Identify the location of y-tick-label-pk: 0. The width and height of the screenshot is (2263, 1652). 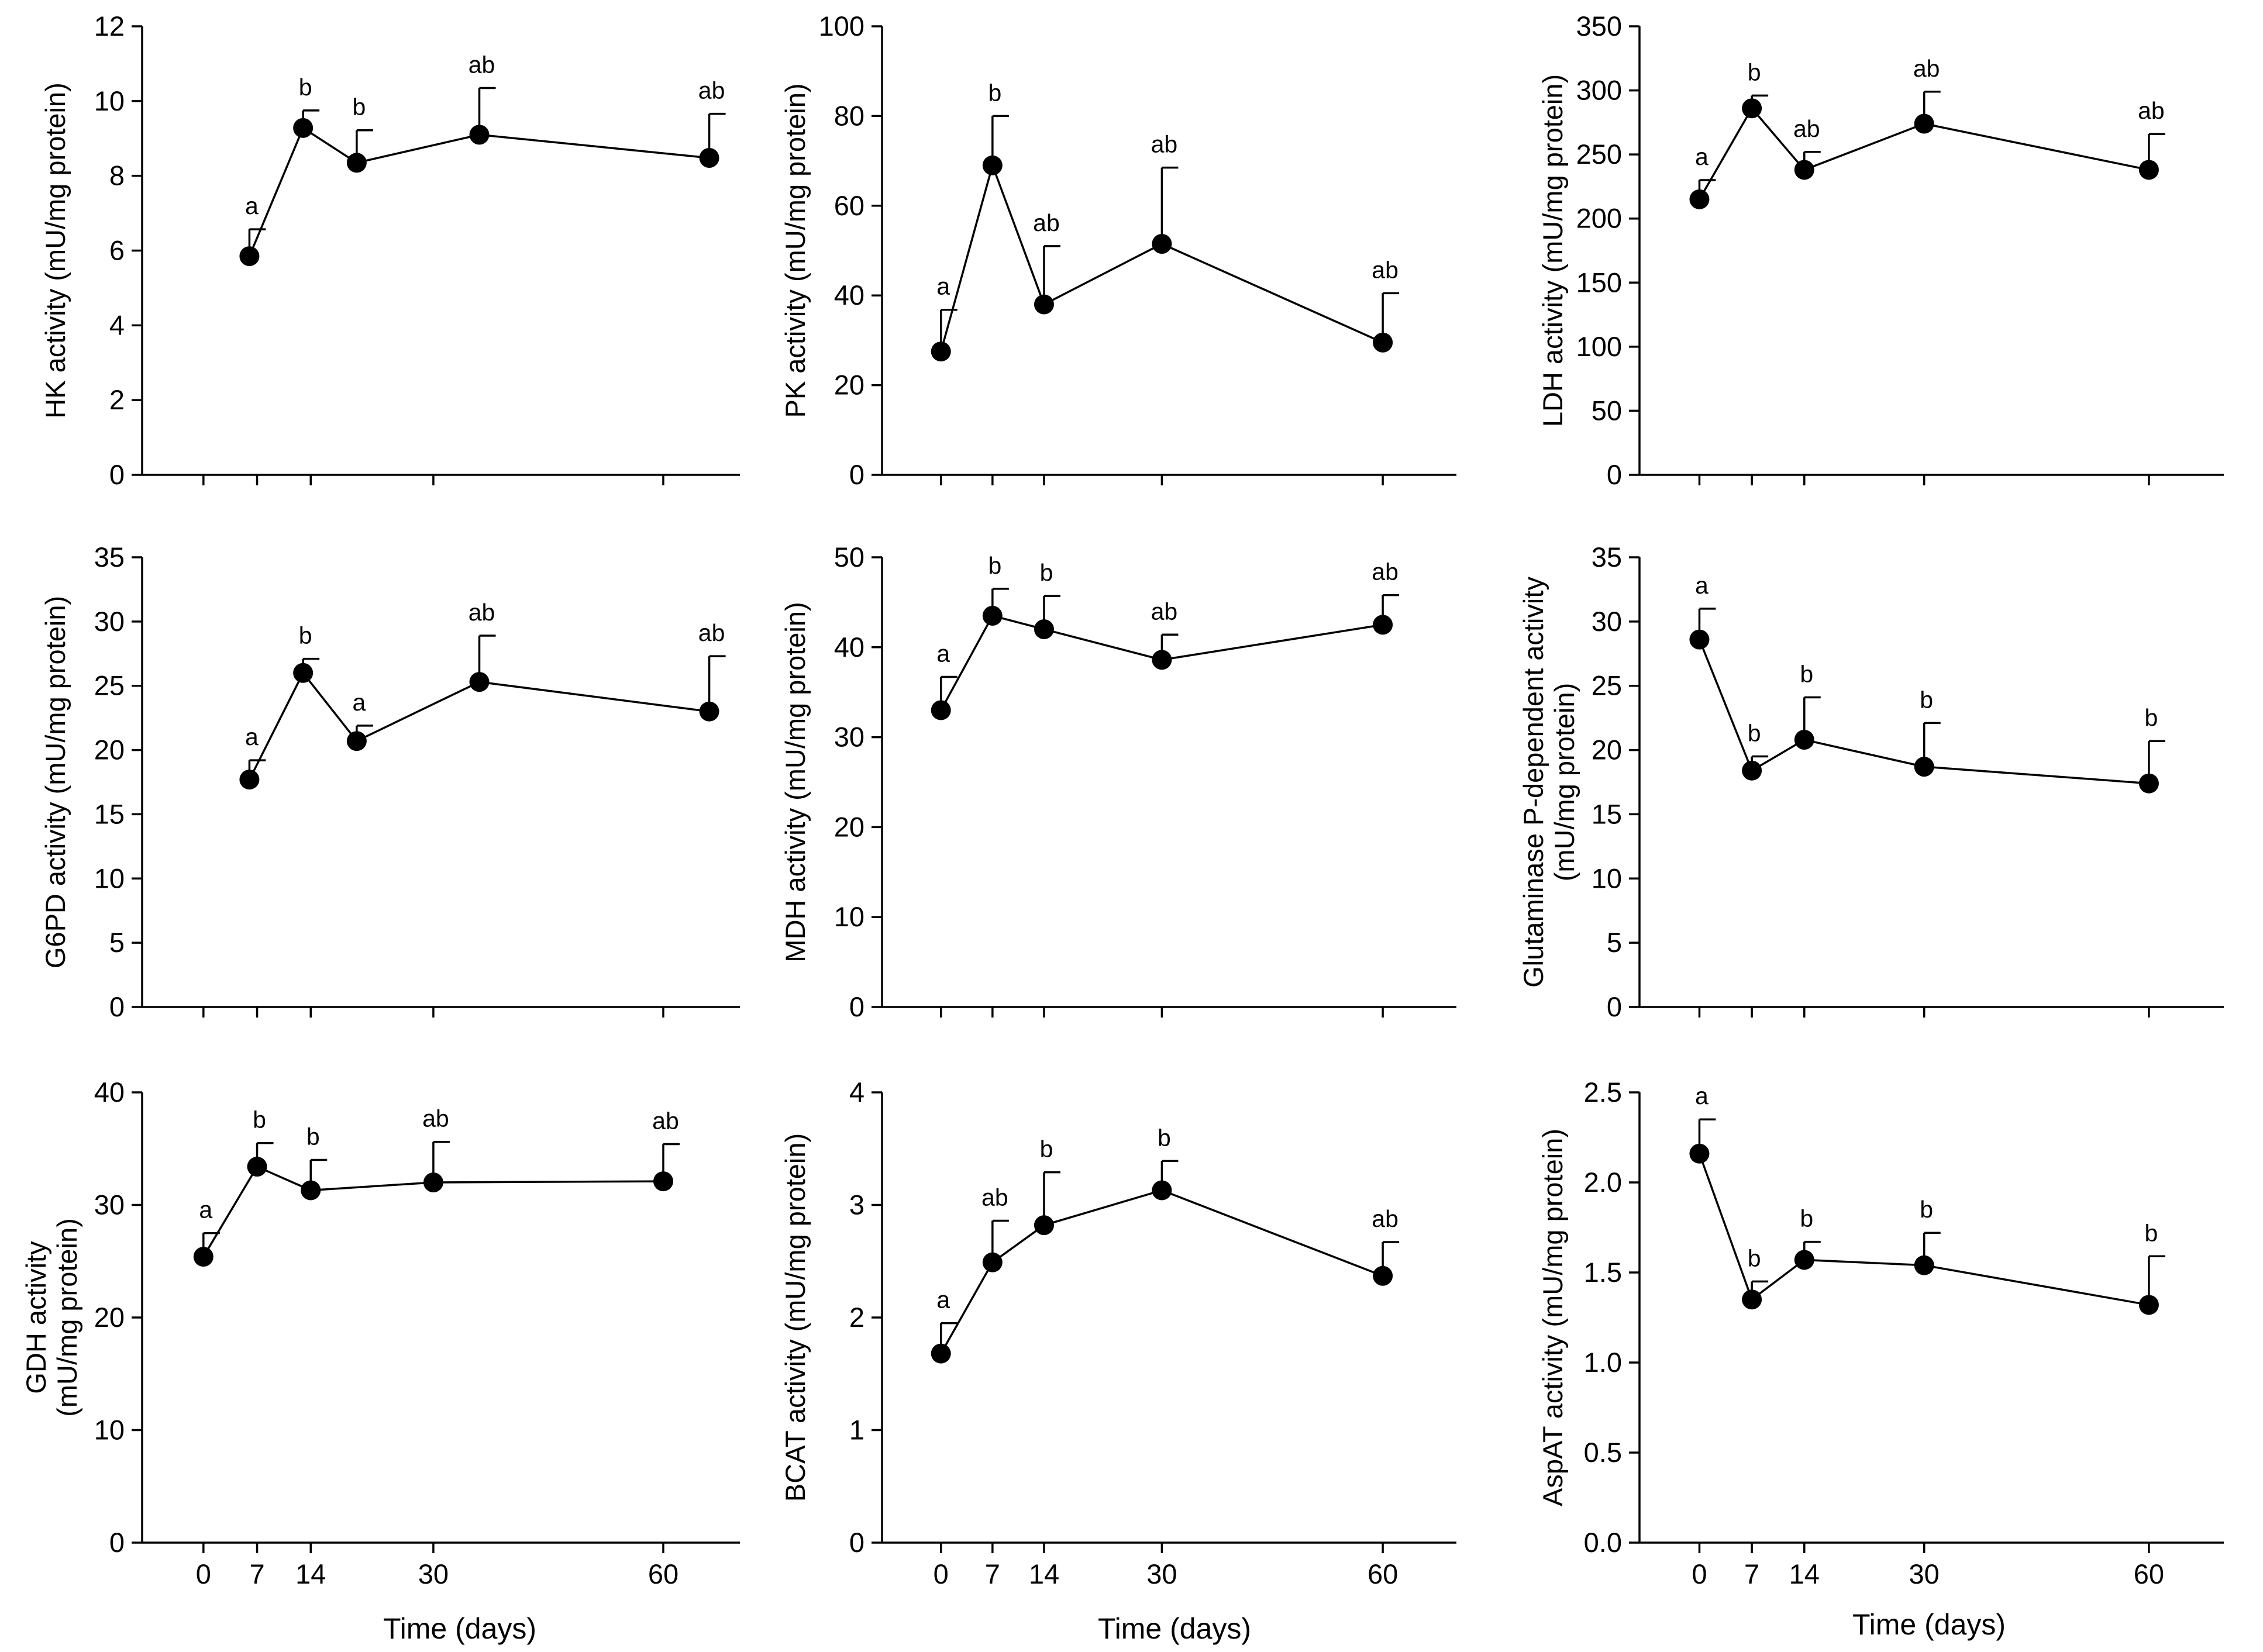
(856, 474).